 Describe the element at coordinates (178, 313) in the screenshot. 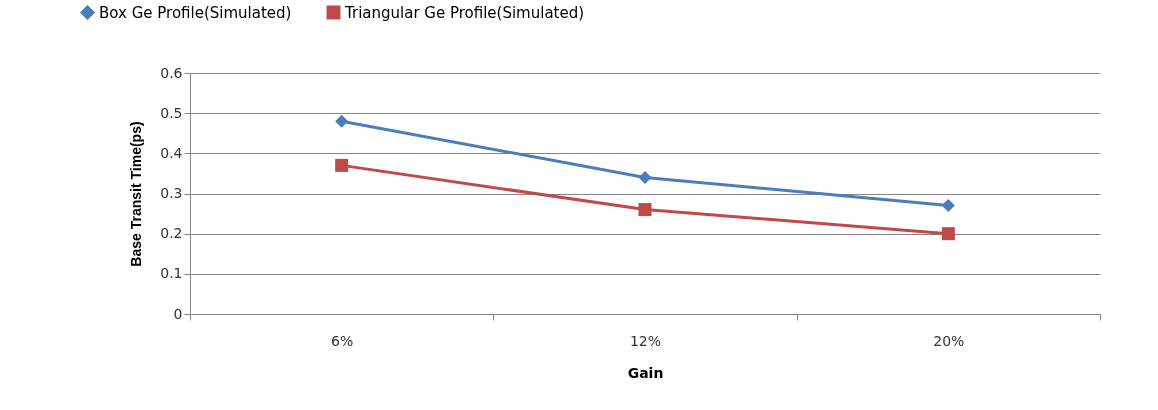

I see `y-tick-label: 0` at that location.